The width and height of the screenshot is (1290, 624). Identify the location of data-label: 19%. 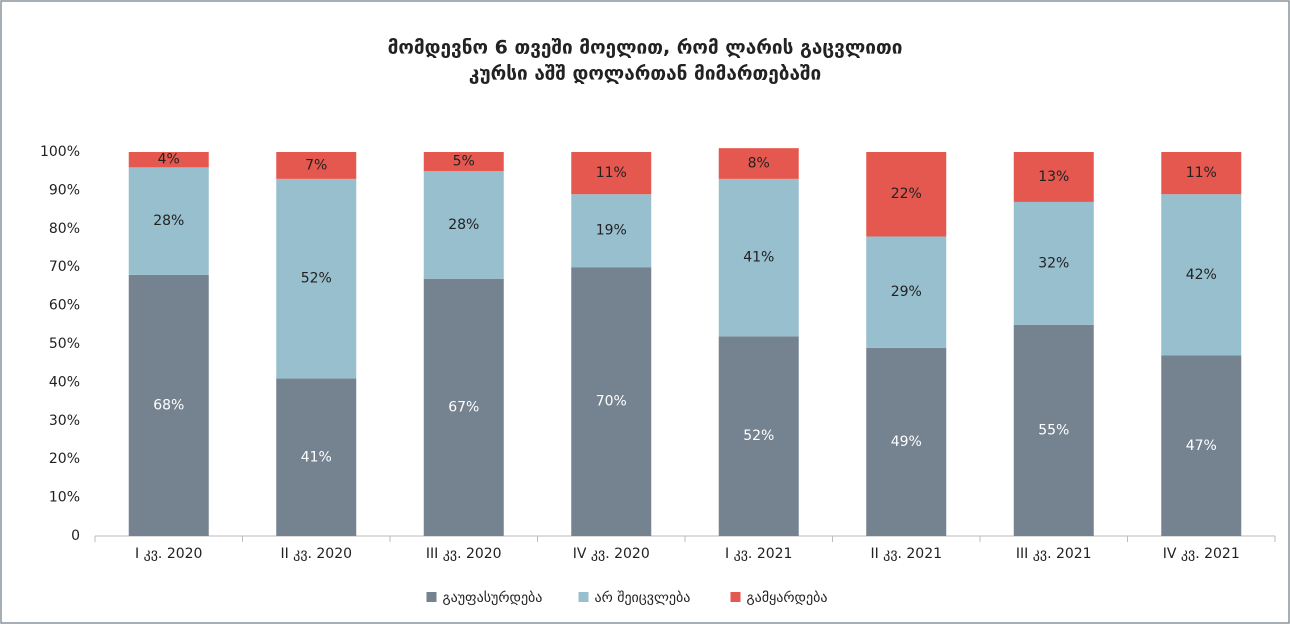
(611, 231).